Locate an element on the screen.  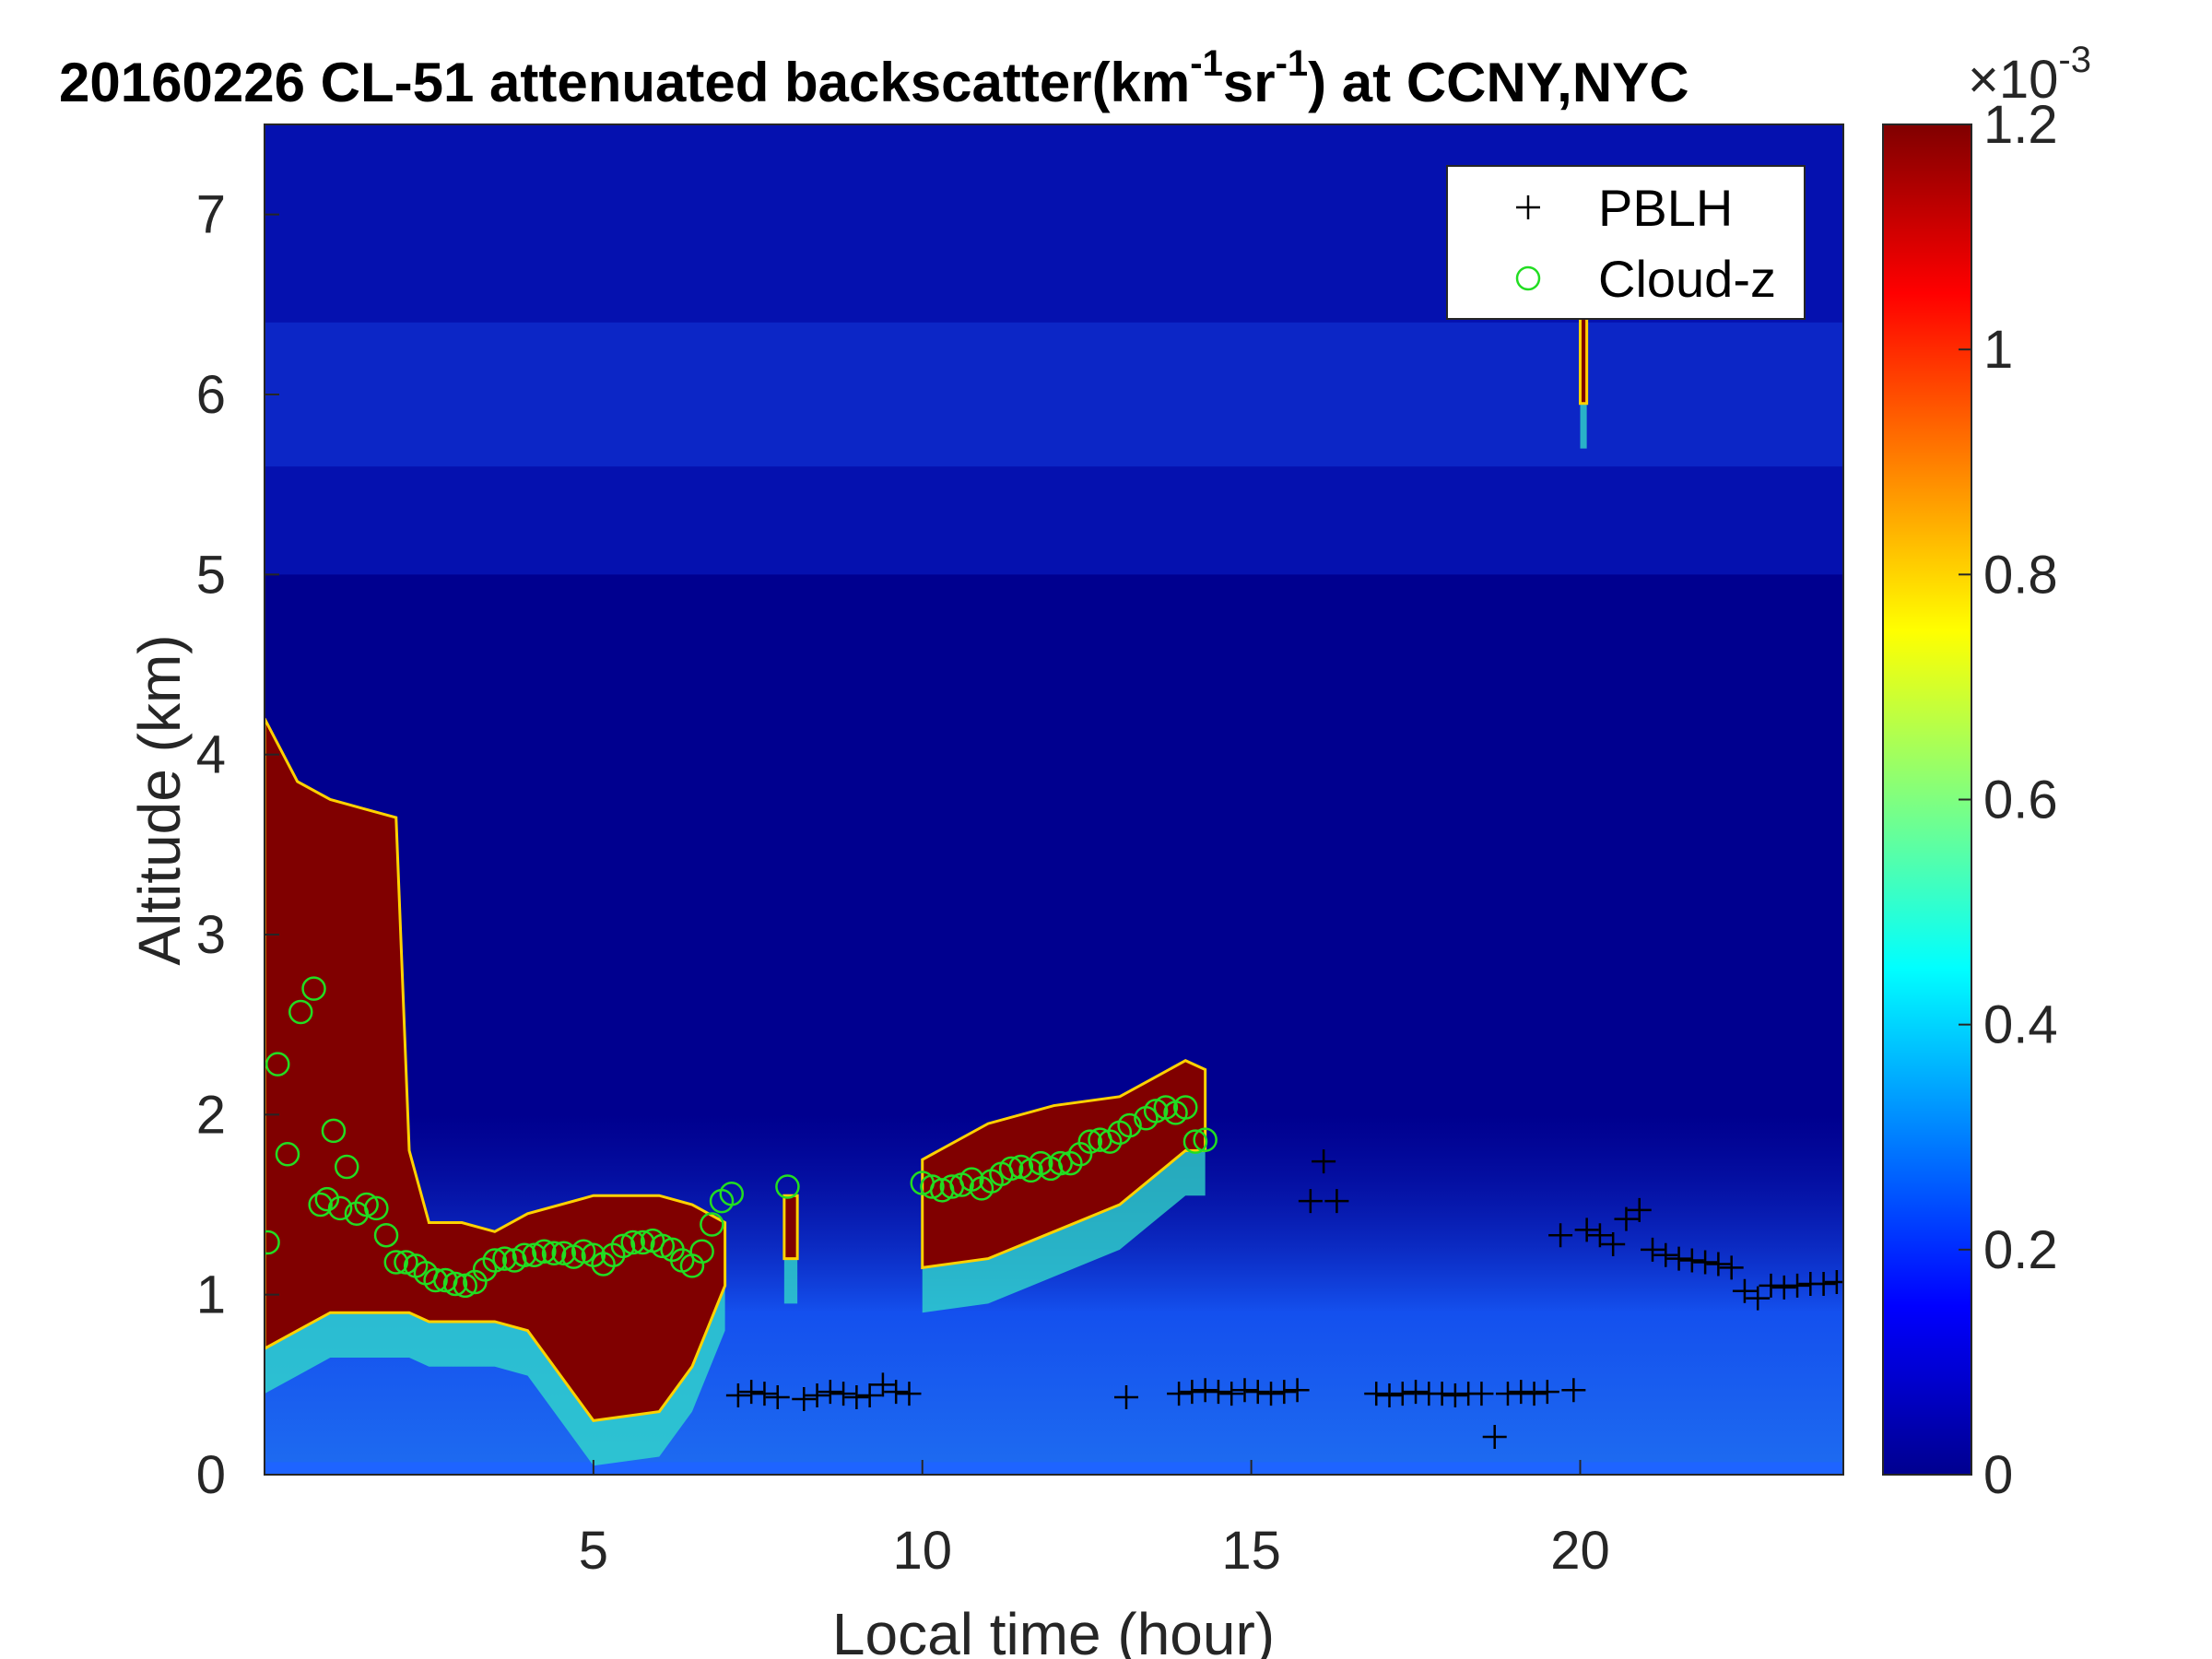
legend-box is located at coordinates (1626, 242).